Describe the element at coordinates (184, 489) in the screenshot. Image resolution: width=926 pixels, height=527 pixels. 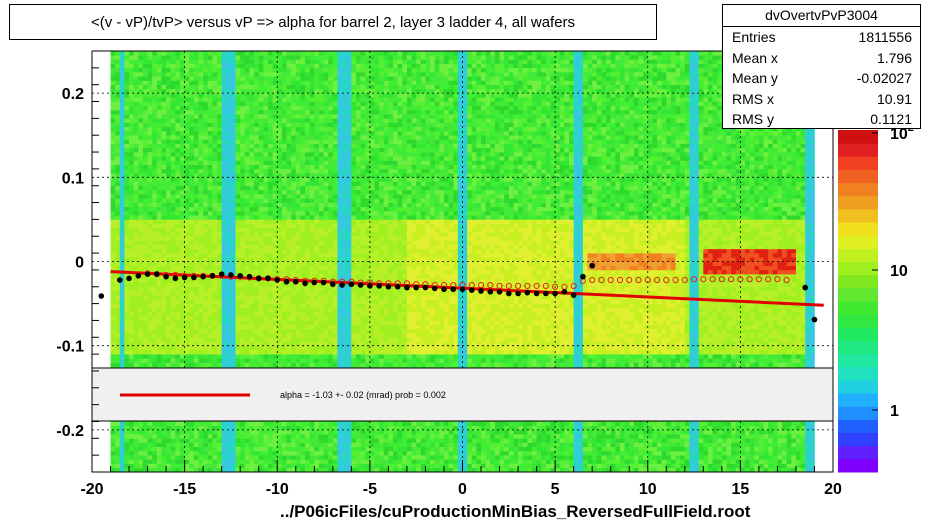
I see `x-tick-label: -15` at that location.